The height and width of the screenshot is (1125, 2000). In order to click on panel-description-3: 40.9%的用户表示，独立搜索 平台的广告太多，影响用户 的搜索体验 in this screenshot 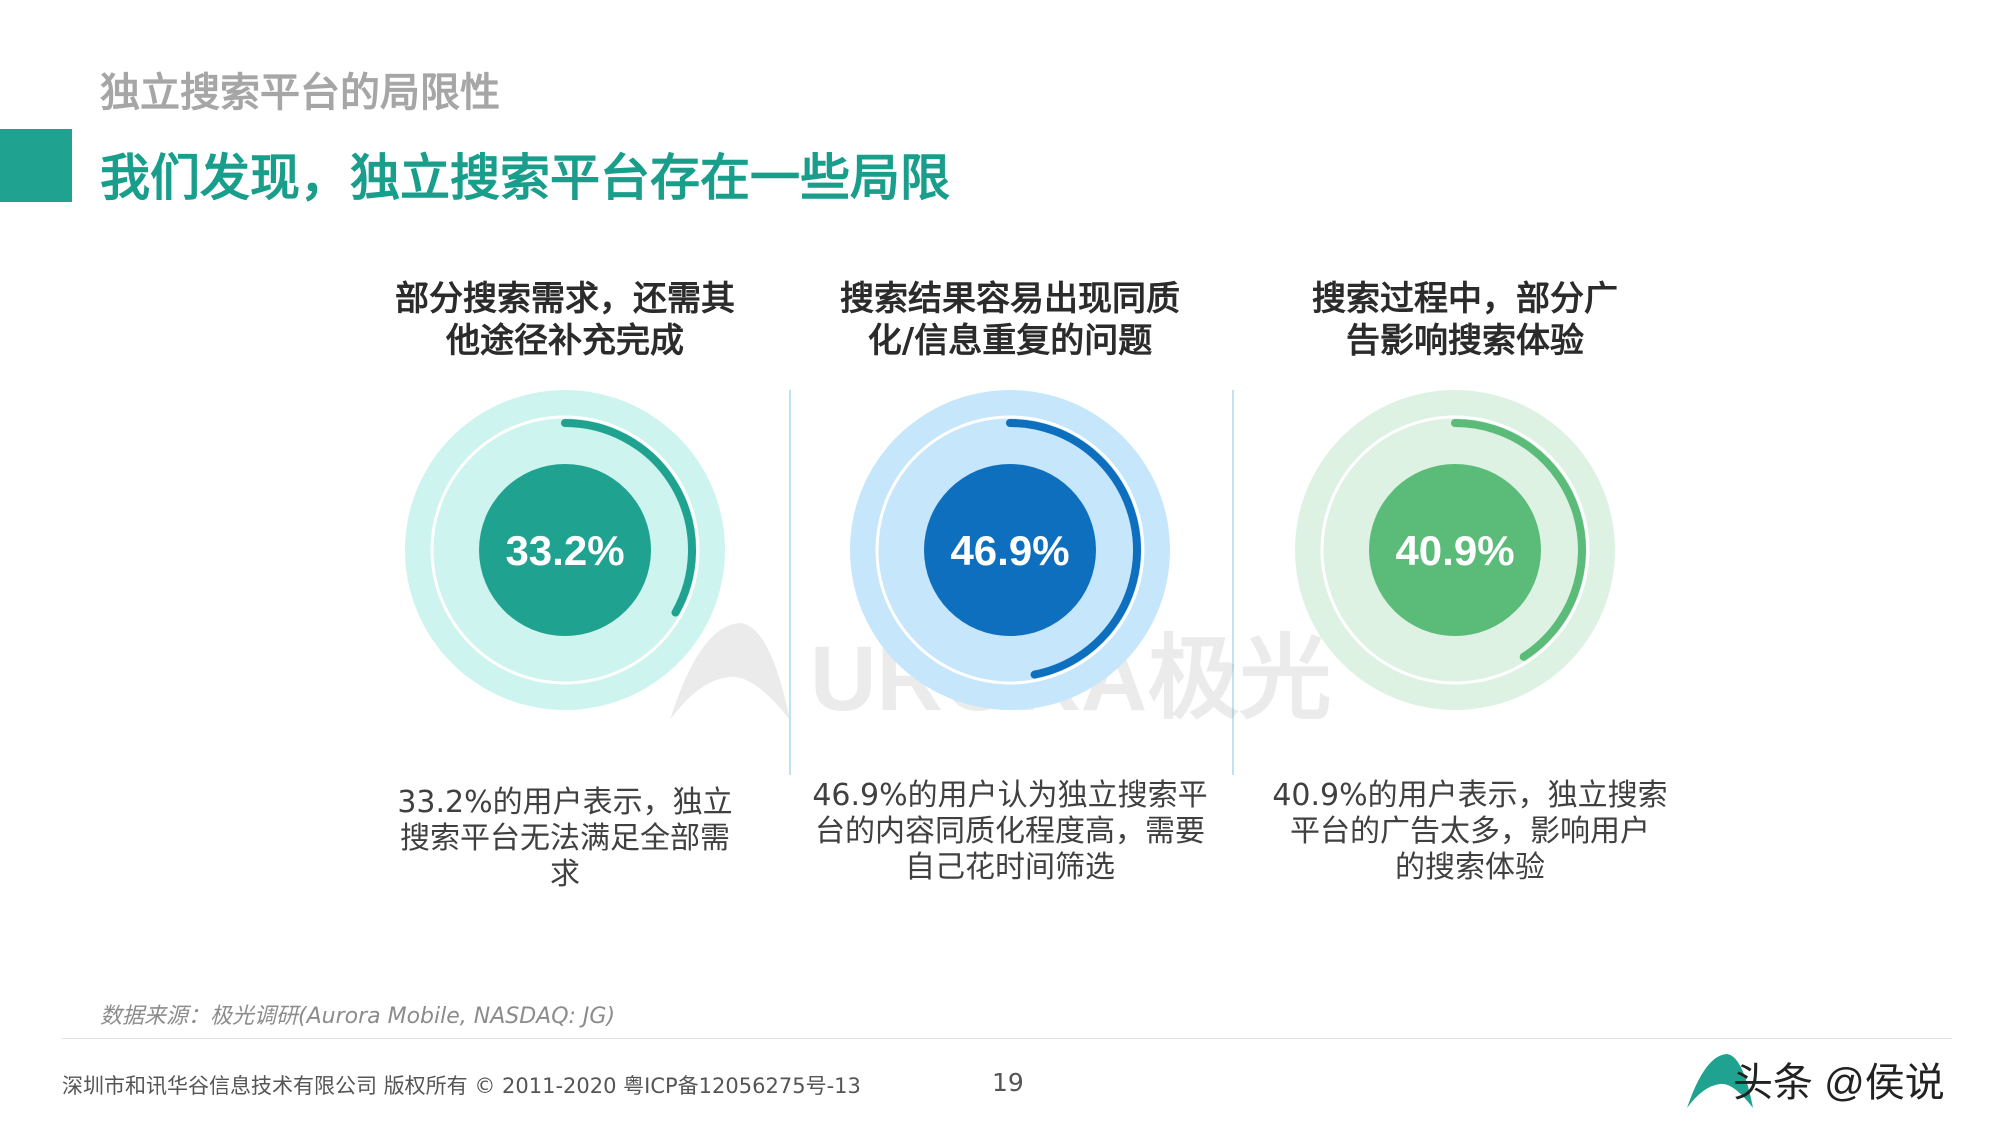, I will do `click(1470, 832)`.